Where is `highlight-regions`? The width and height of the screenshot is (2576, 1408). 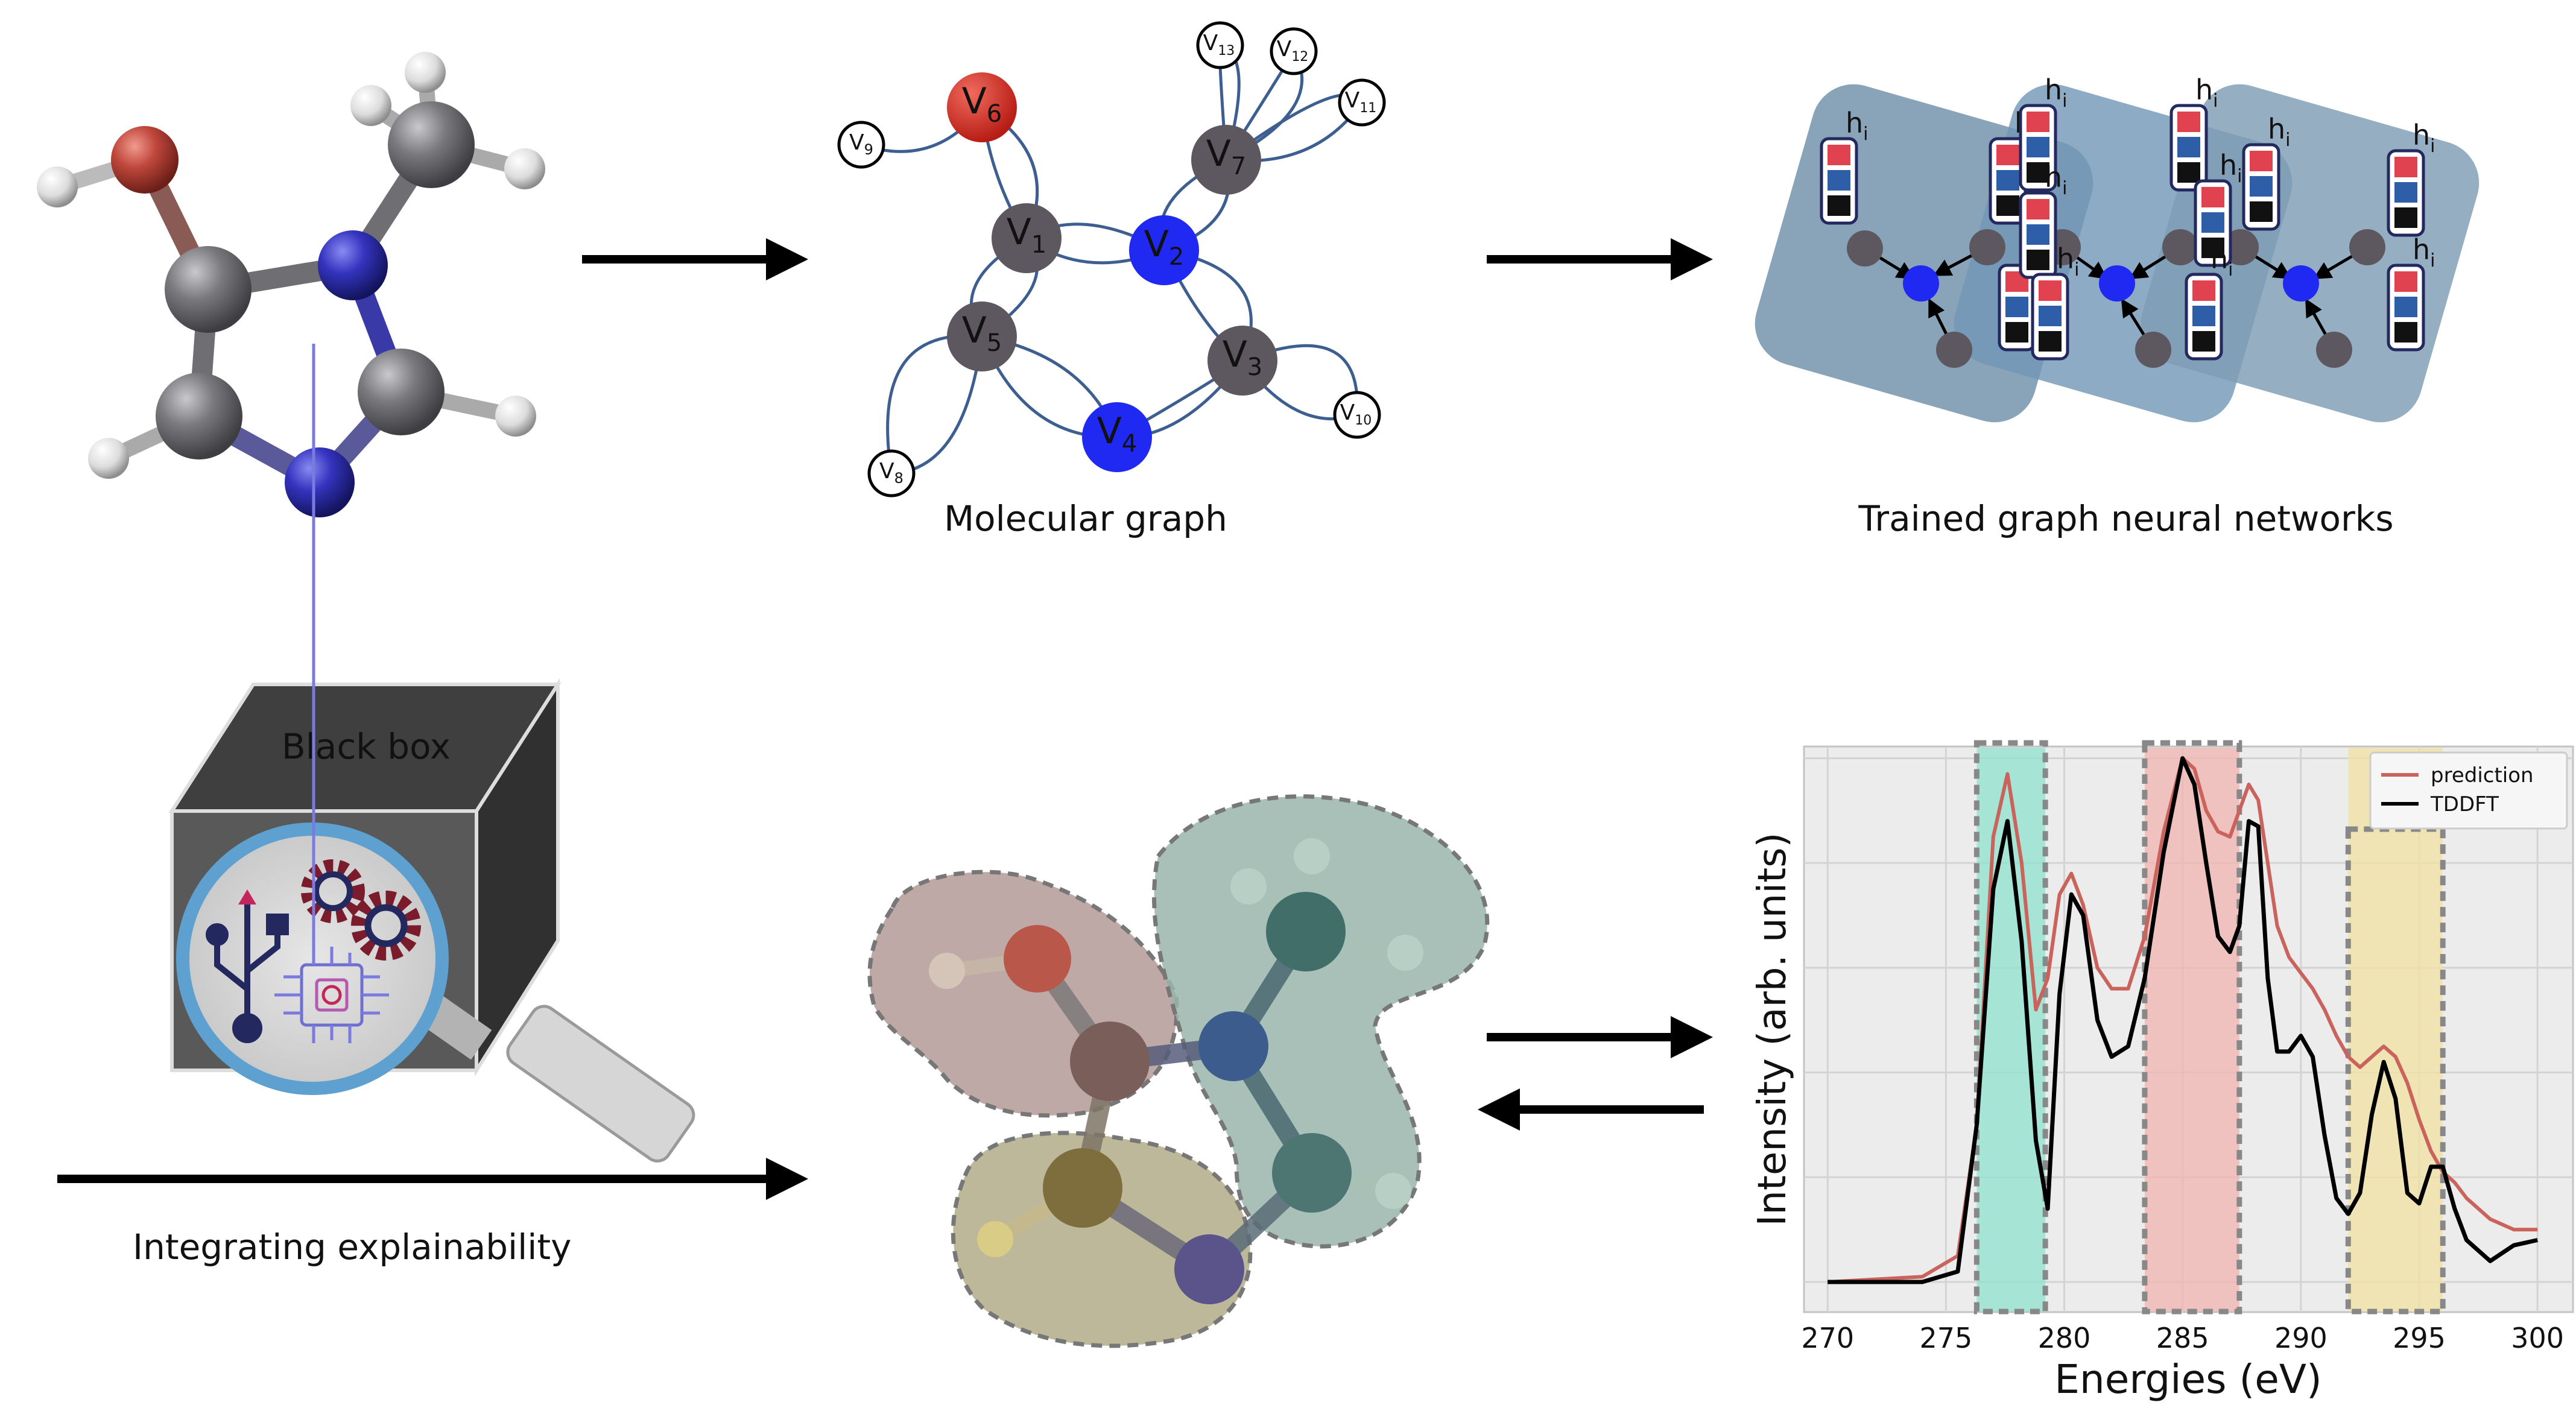
highlight-regions is located at coordinates (2209, 1027).